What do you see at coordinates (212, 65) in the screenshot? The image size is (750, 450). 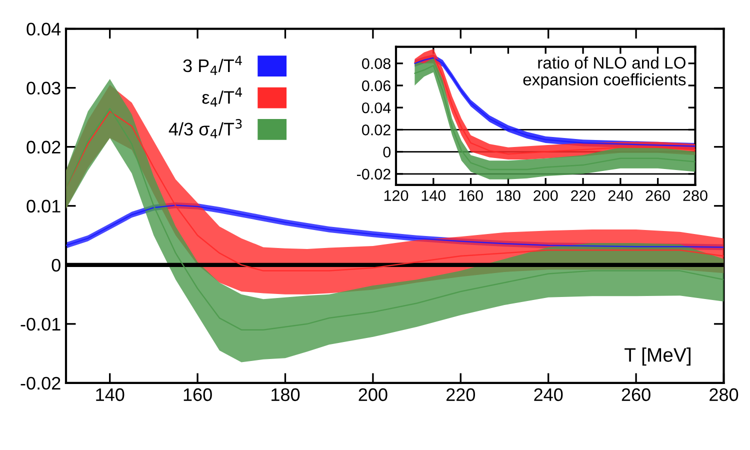 I see `legend-label: 3 P$_{4}$/T$^{4}$` at bounding box center [212, 65].